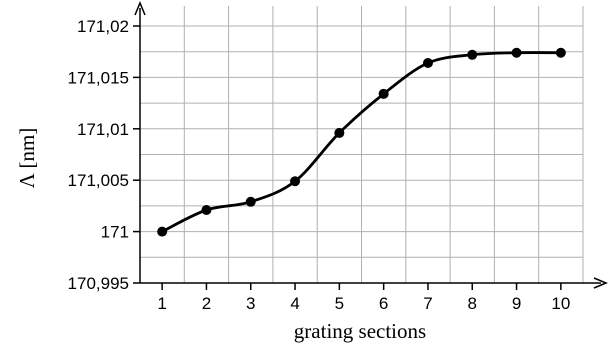 The width and height of the screenshot is (612, 347). I want to click on y-tick-label: 171, so click(115, 232).